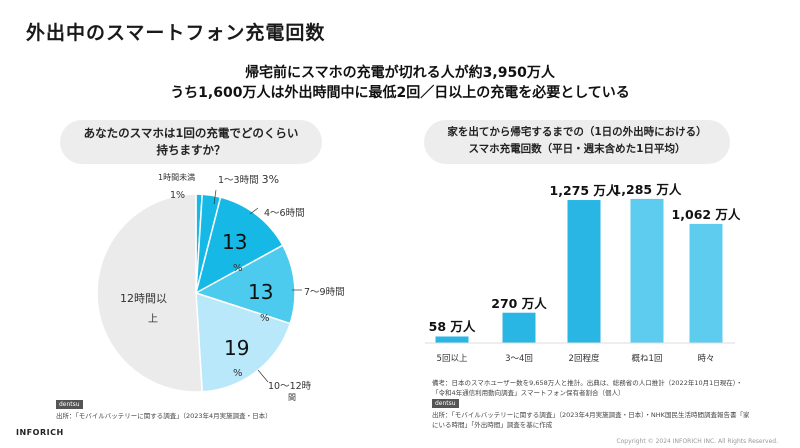  I want to click on brand-logo: INFORICH, so click(40, 432).